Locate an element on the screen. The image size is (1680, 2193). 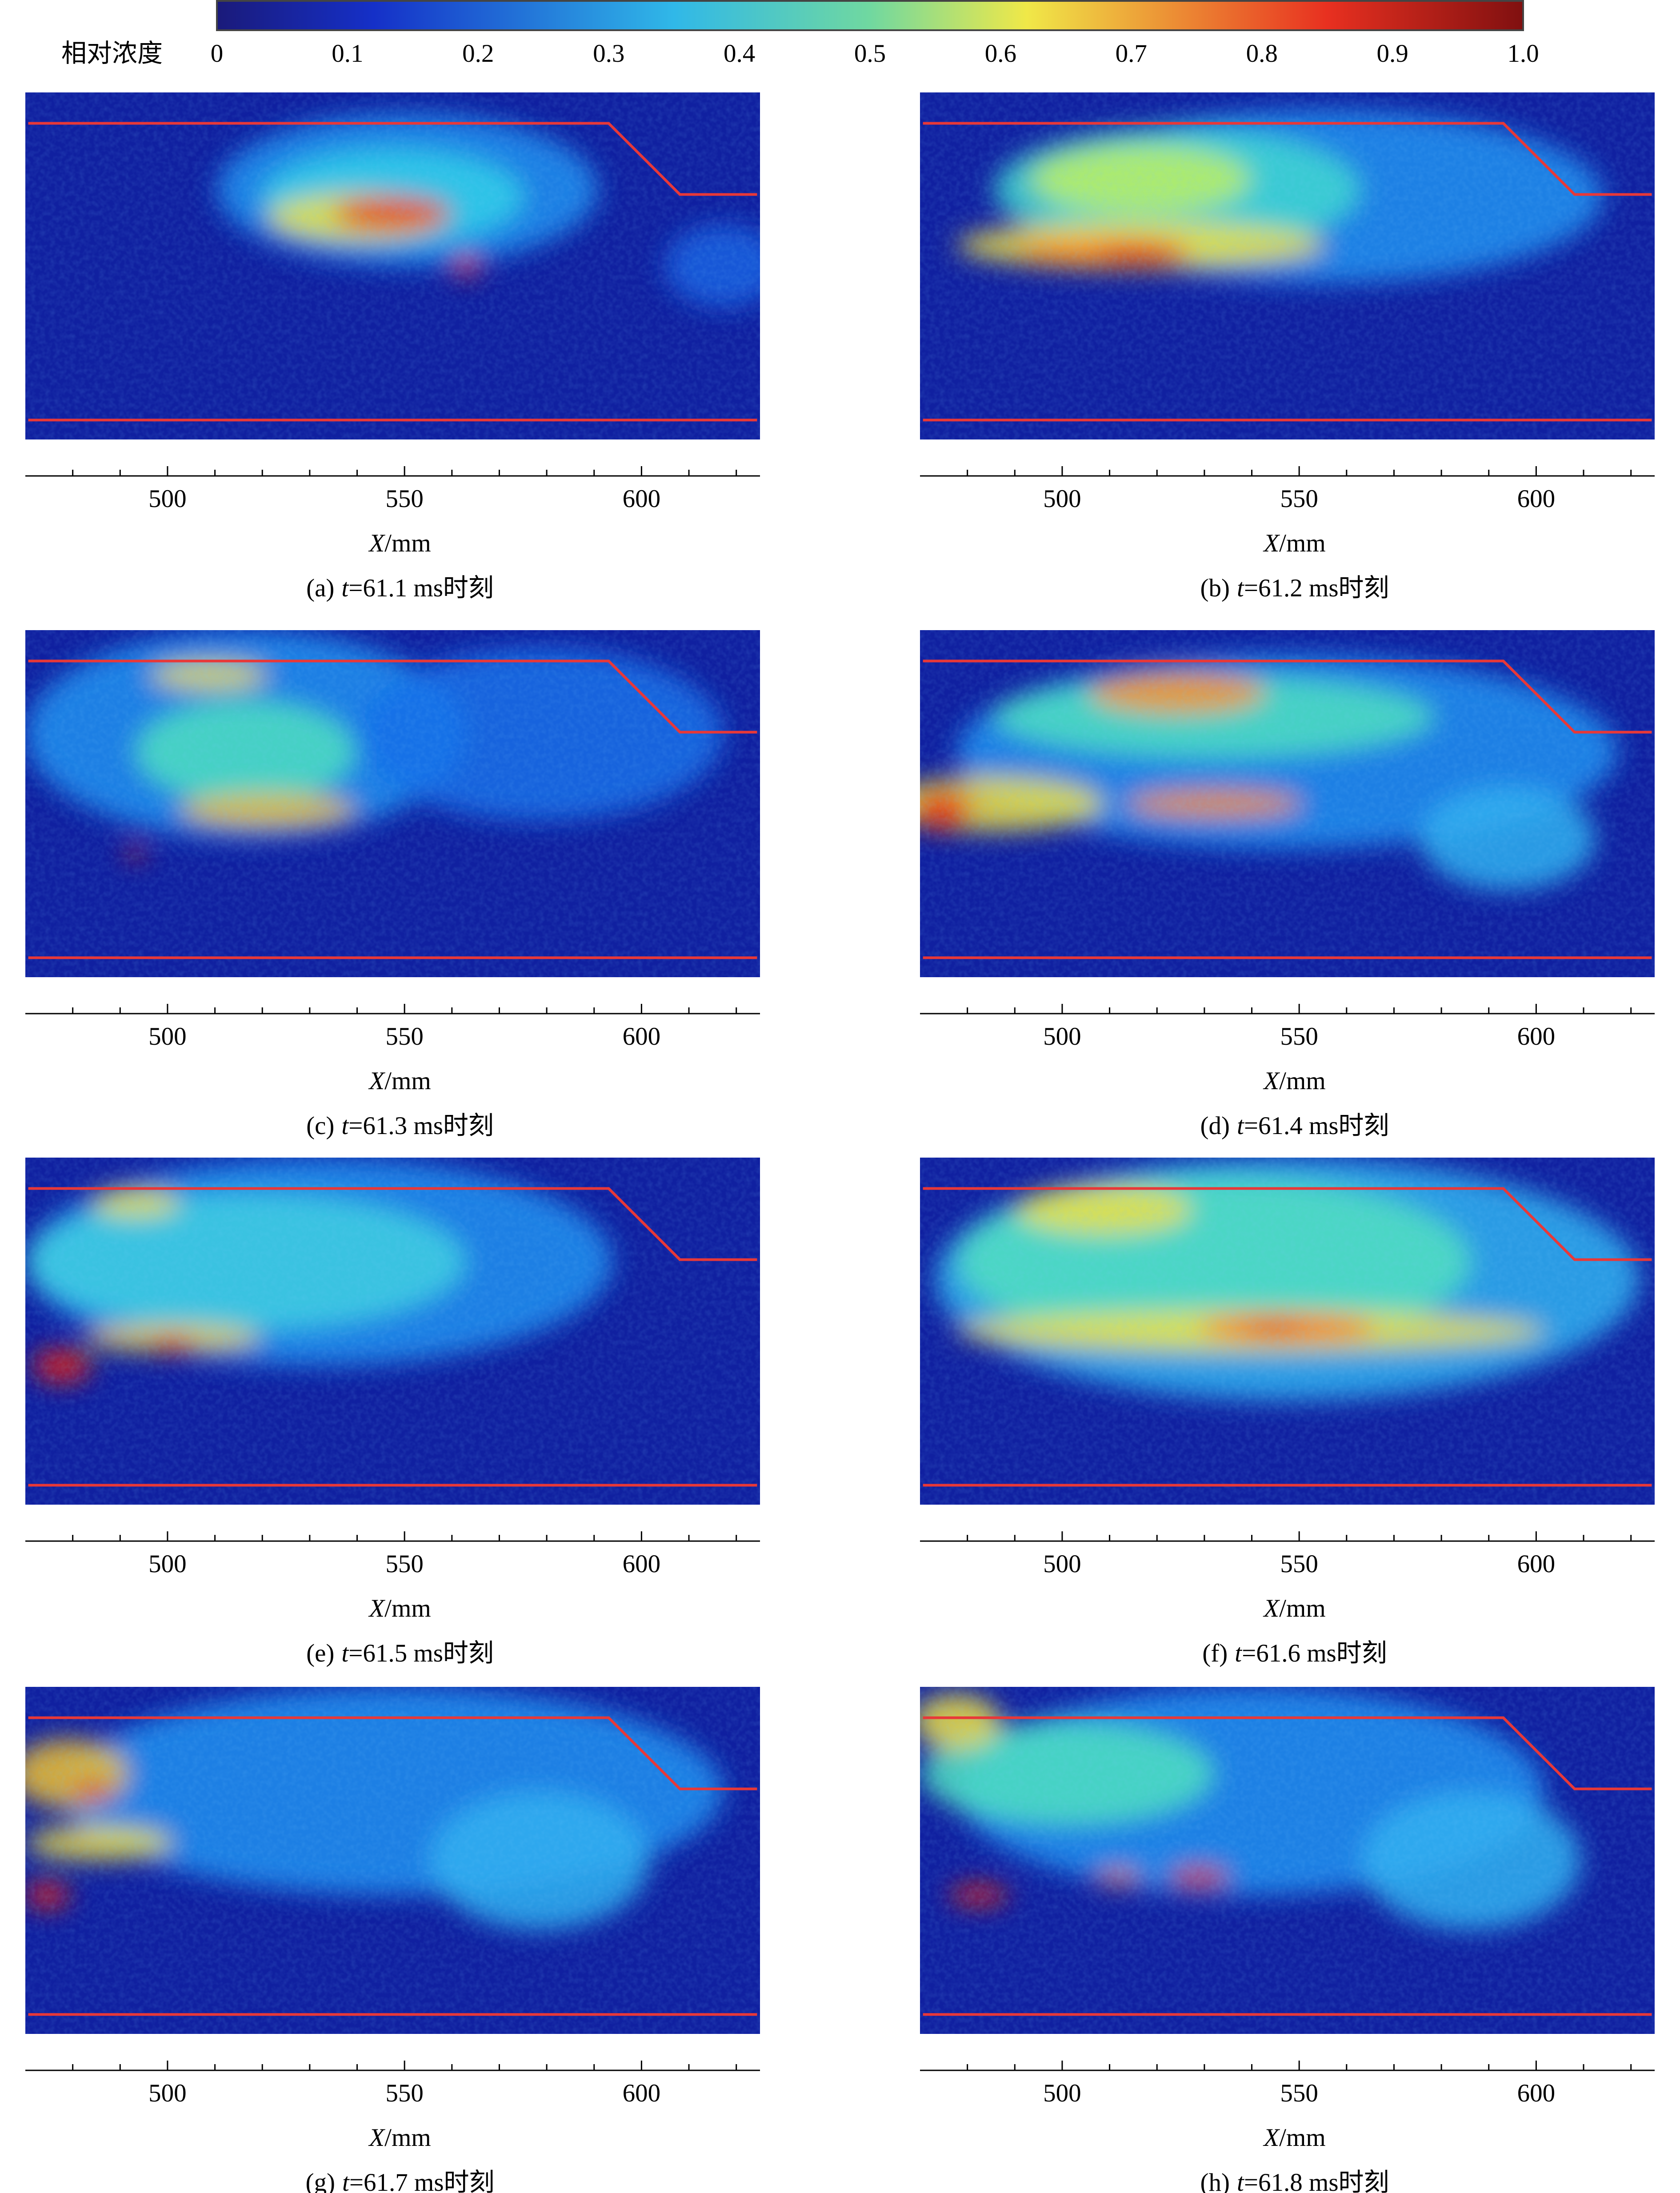
caption-tag: (f) is located at coordinates (1215, 1653).